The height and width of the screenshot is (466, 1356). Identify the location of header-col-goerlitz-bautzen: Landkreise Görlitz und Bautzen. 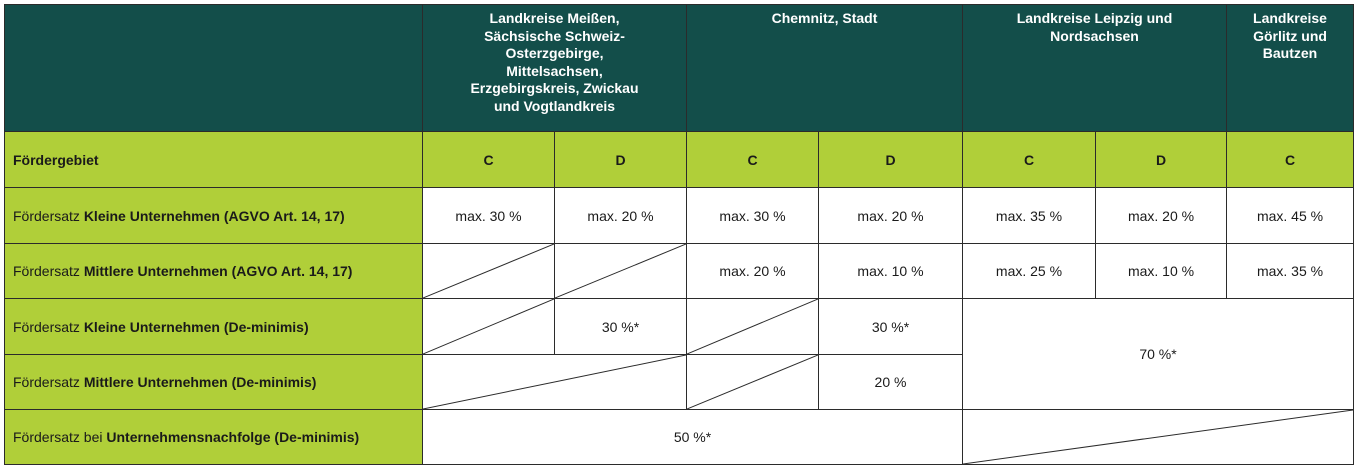
(1290, 68).